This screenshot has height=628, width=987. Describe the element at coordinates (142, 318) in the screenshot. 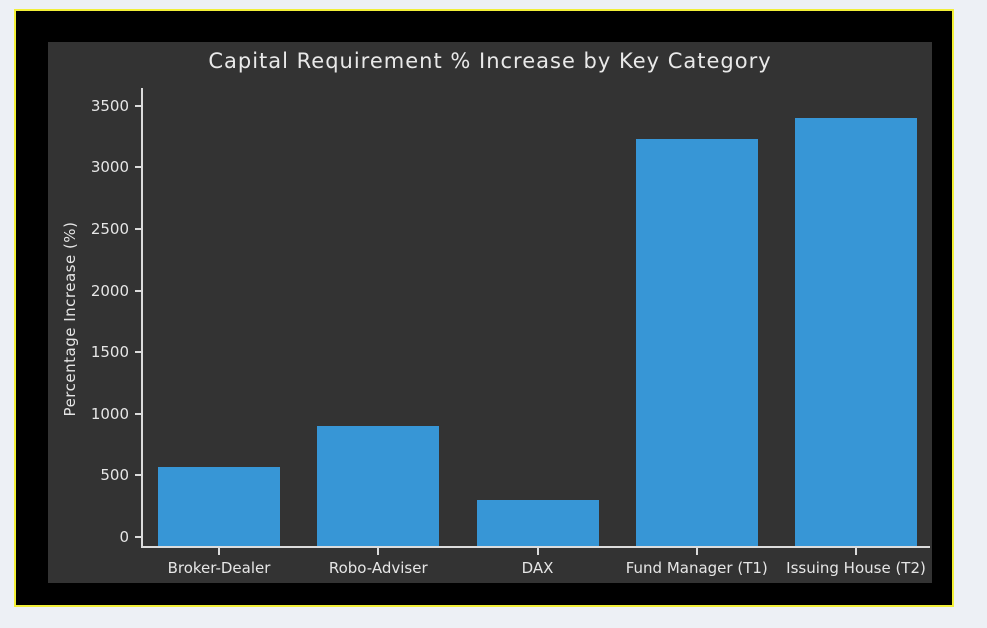

I see `y-axis-line` at that location.